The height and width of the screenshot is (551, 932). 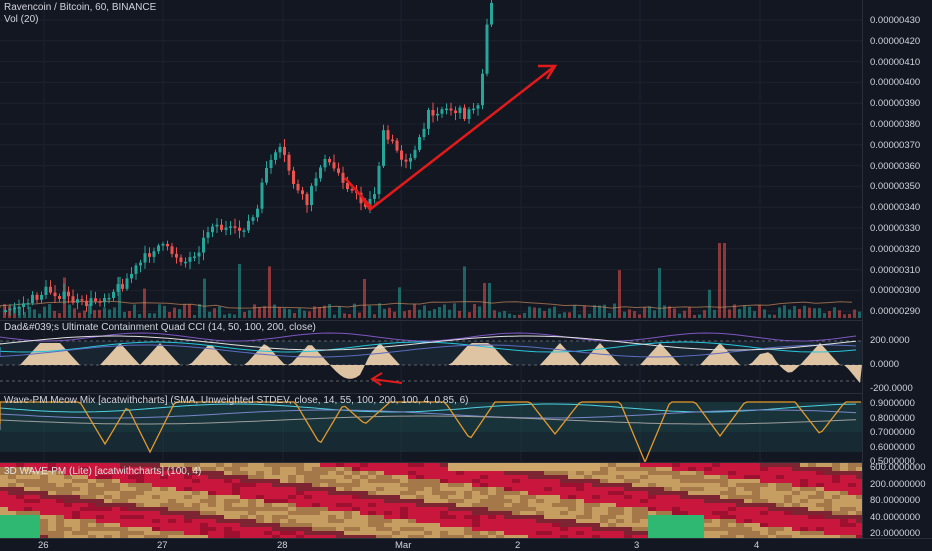 I want to click on annotation-vertex, so click(x=370, y=204).